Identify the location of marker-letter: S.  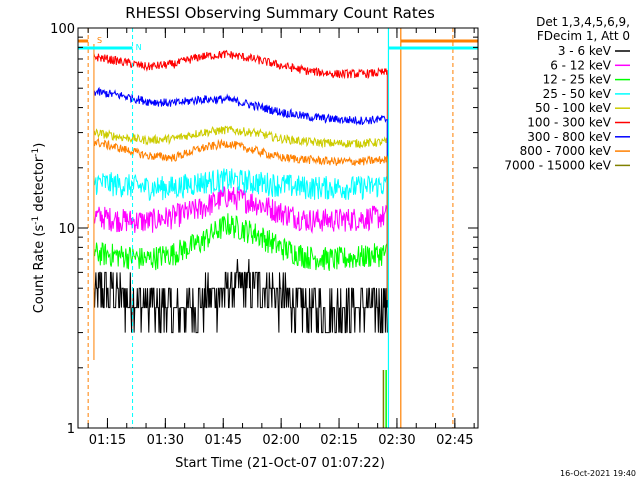
(99, 40).